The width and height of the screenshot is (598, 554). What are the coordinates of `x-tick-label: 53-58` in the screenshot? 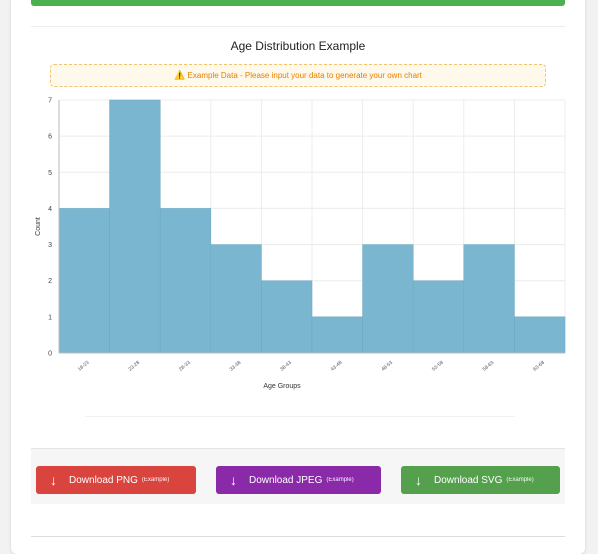 It's located at (438, 366).